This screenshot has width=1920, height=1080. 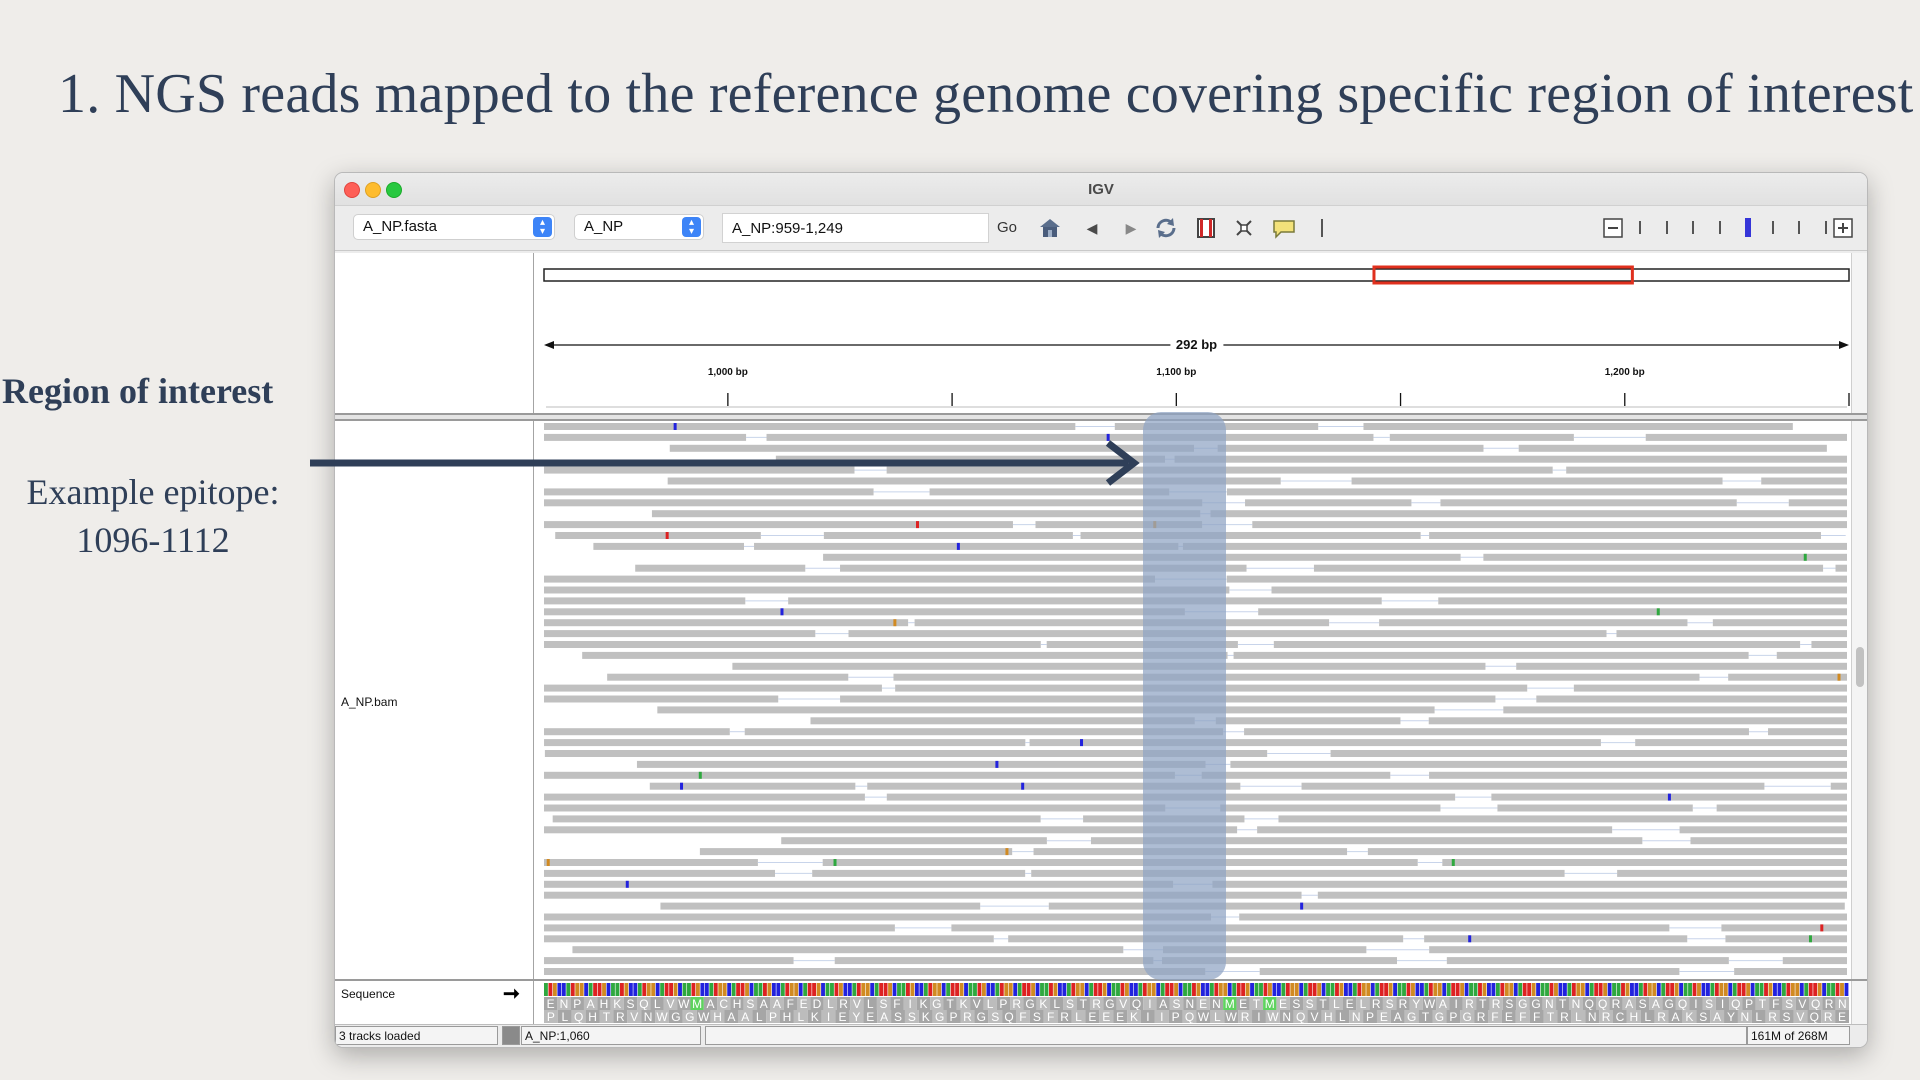 What do you see at coordinates (1843, 228) in the screenshot?
I see `zoom-in-icon` at bounding box center [1843, 228].